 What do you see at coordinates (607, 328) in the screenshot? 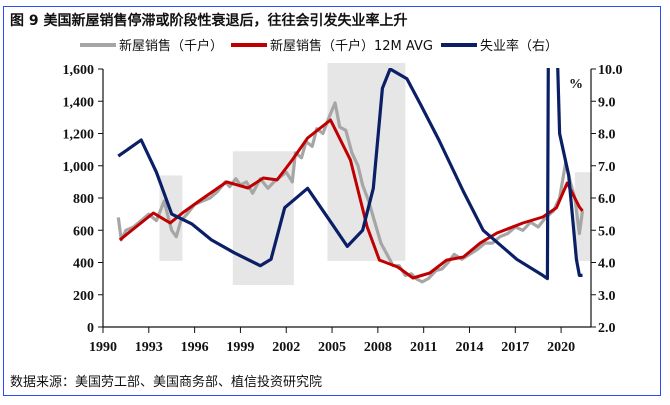
I see `y-right-tick-label: 2.0` at bounding box center [607, 328].